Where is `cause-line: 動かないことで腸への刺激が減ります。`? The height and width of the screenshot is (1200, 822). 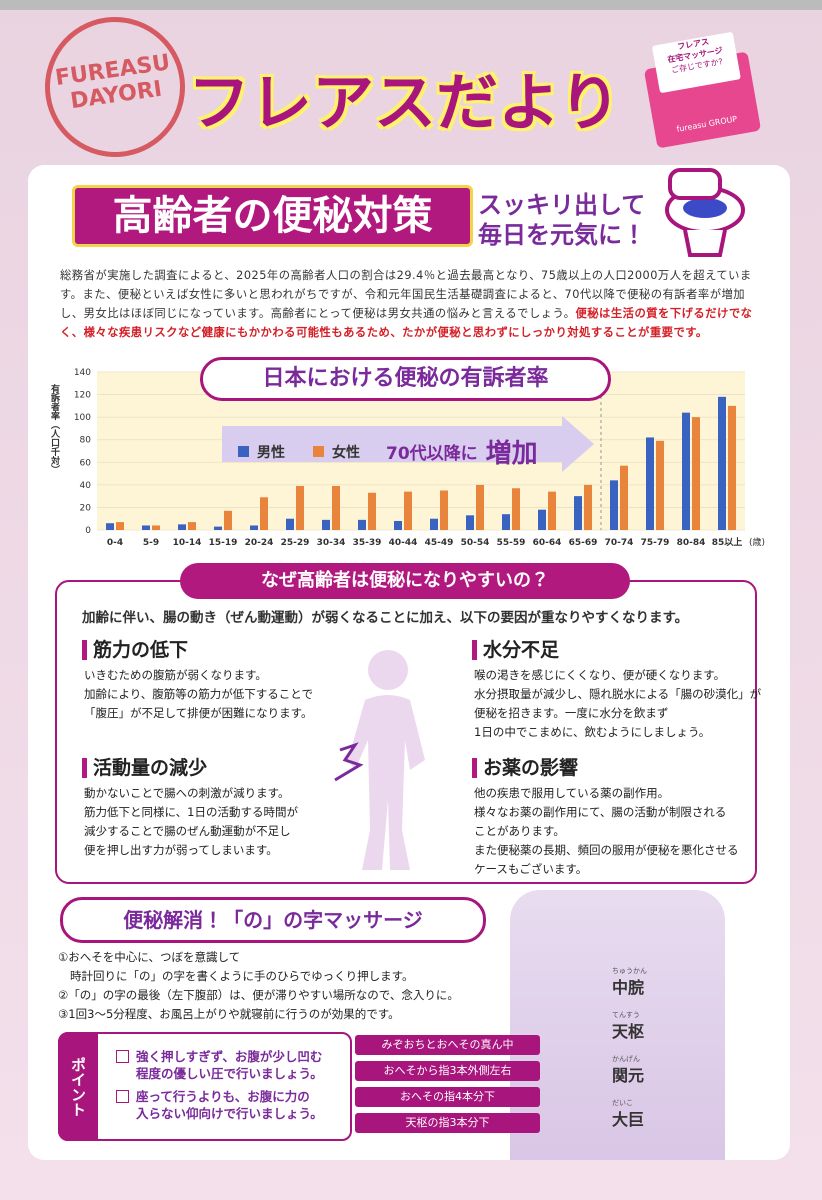
cause-line: 動かないことで腸への刺激が減ります。 is located at coordinates (187, 793).